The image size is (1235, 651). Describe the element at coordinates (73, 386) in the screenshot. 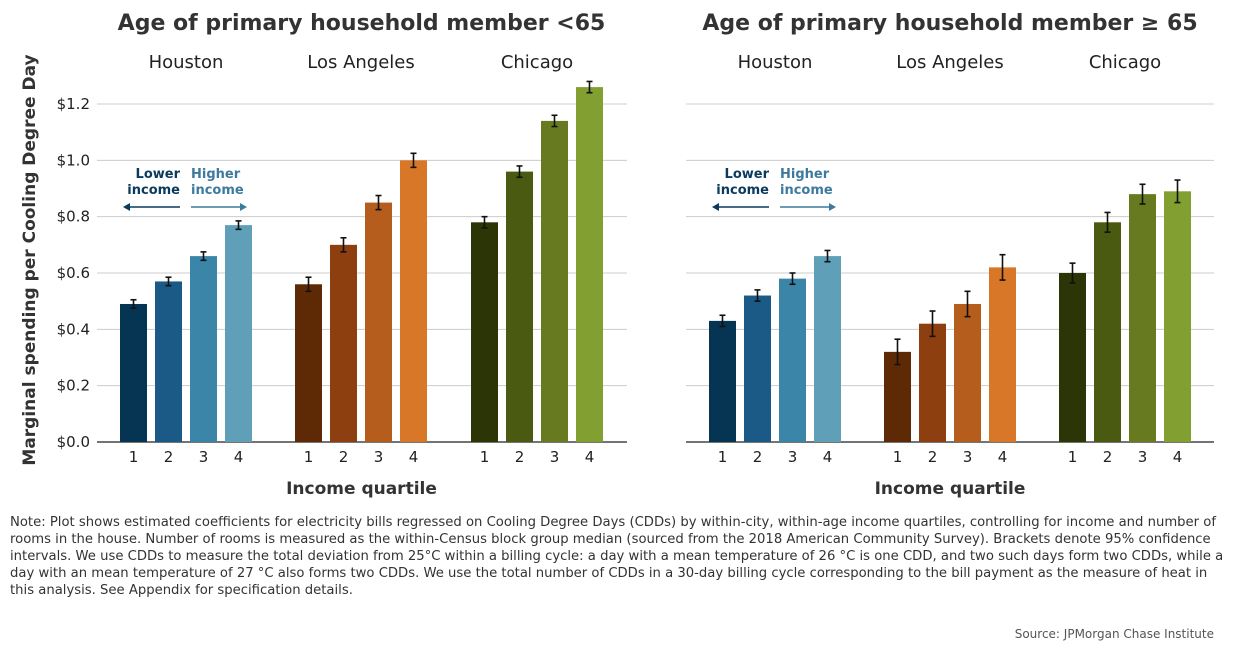

I see `y-tick-label: $0.2` at that location.